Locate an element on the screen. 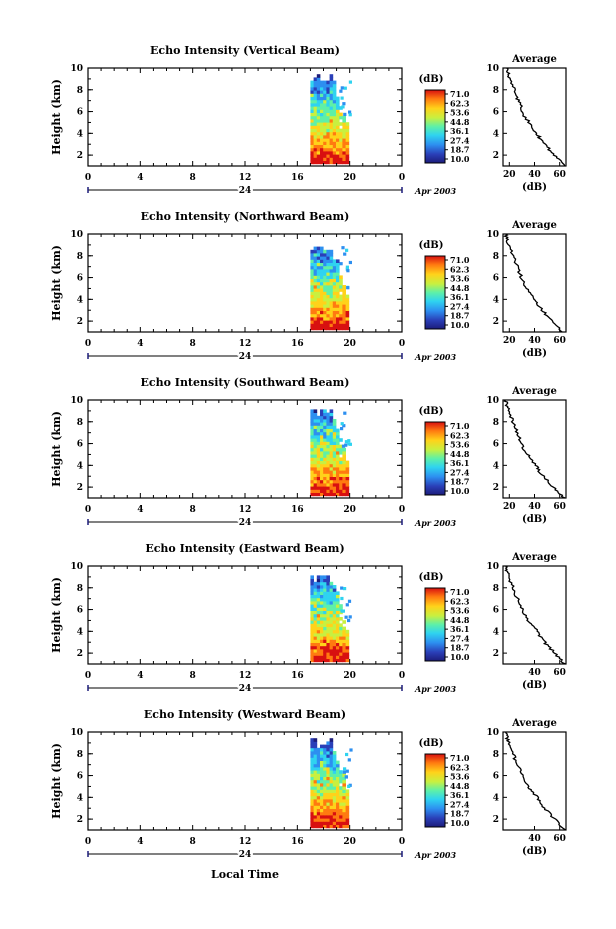 Image resolution: width=616 pixels, height=929 pixels. average-x-tick-label: 20 is located at coordinates (509, 341).